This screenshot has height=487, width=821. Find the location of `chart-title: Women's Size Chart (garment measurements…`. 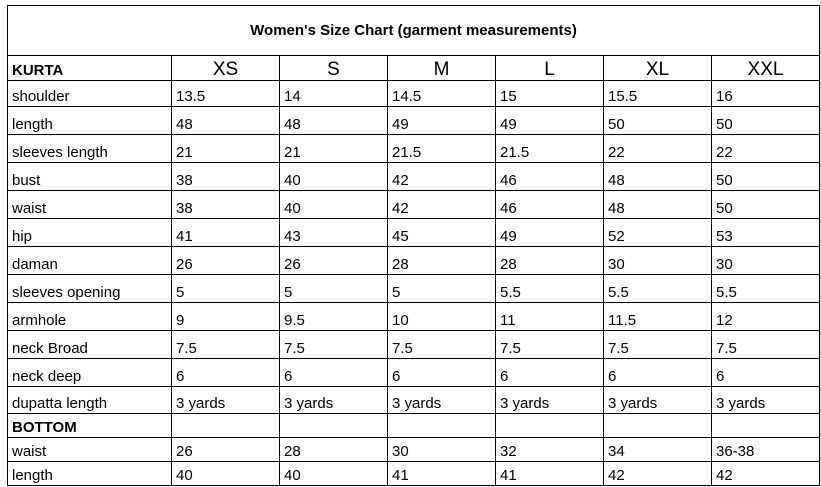

chart-title: Women's Size Chart (garment measurements… is located at coordinates (413, 30).